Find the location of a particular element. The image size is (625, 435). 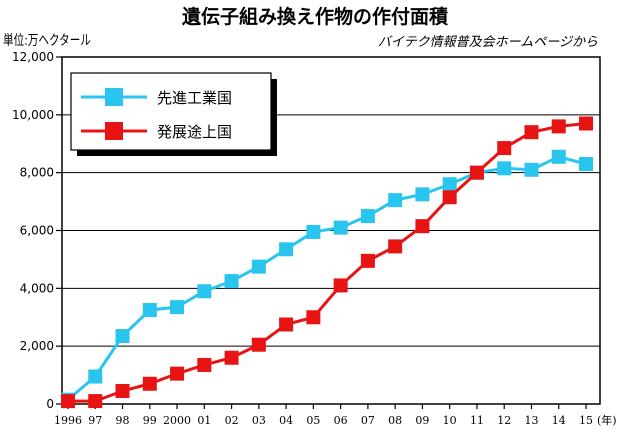

x-tick-label: 03 is located at coordinates (259, 420).